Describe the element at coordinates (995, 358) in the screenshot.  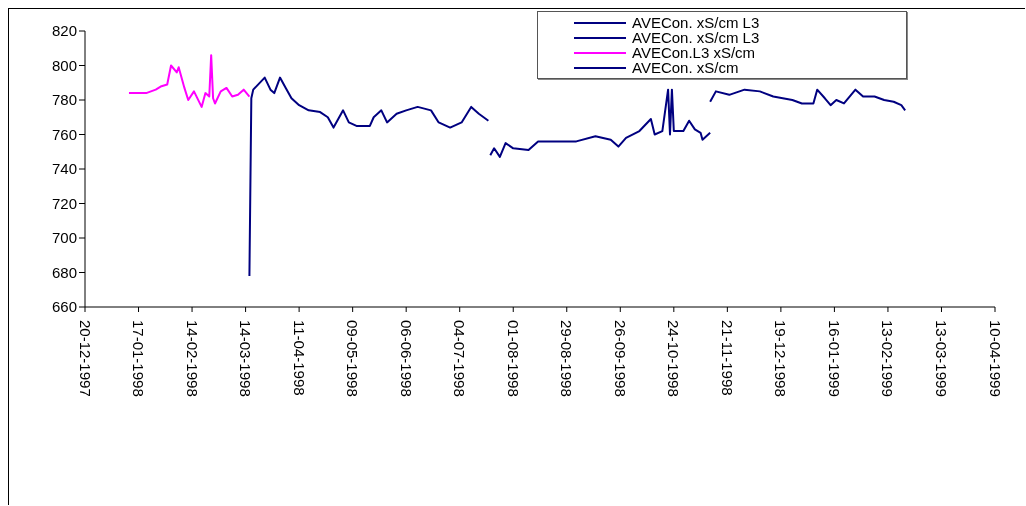
I see `x-tick-label: 10-04-1999` at that location.